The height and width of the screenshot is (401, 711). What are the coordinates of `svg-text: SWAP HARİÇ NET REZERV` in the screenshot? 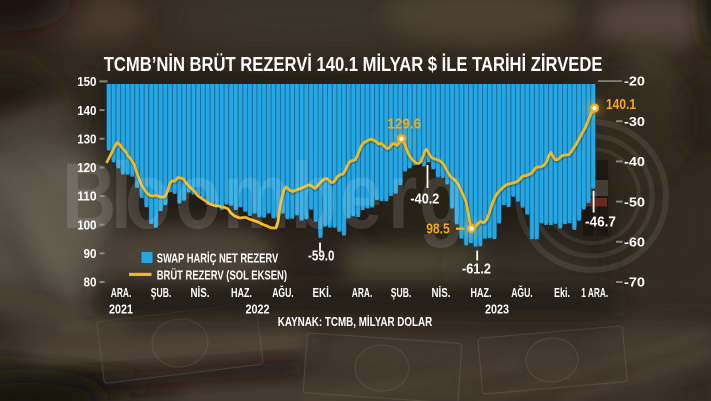 It's located at (218, 257).